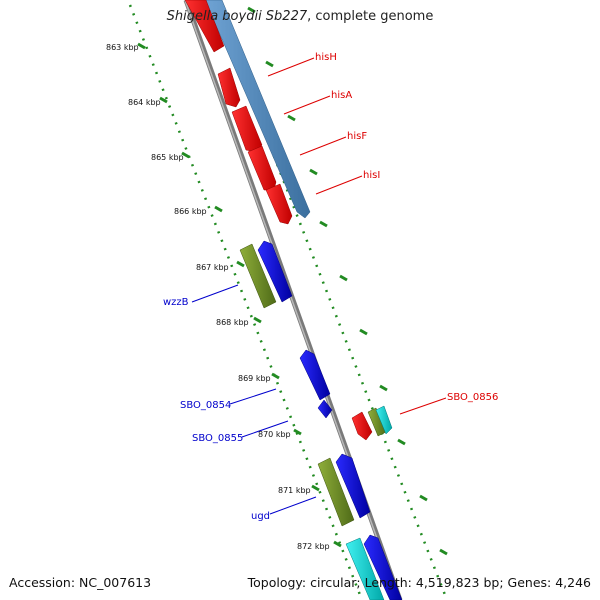 The image size is (600, 600). I want to click on title-suffix: , complete genome, so click(370, 16).